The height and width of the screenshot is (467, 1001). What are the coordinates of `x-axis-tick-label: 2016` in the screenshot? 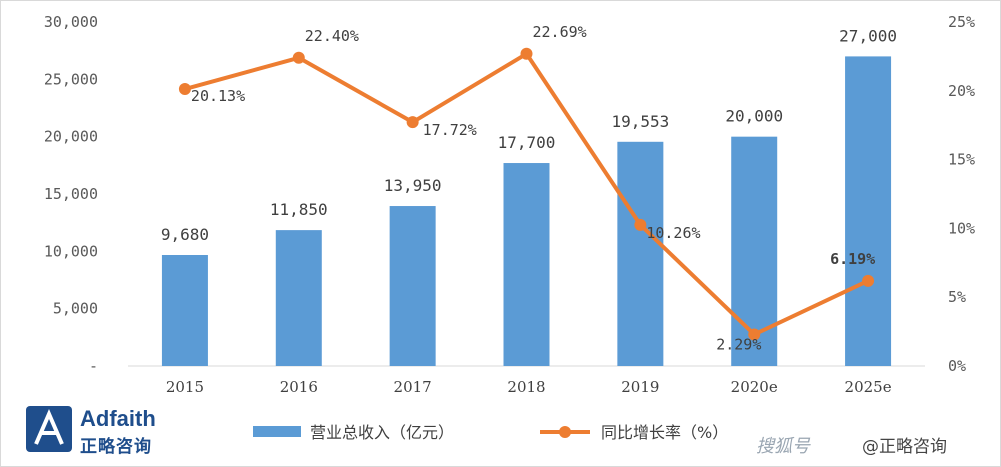 It's located at (299, 387).